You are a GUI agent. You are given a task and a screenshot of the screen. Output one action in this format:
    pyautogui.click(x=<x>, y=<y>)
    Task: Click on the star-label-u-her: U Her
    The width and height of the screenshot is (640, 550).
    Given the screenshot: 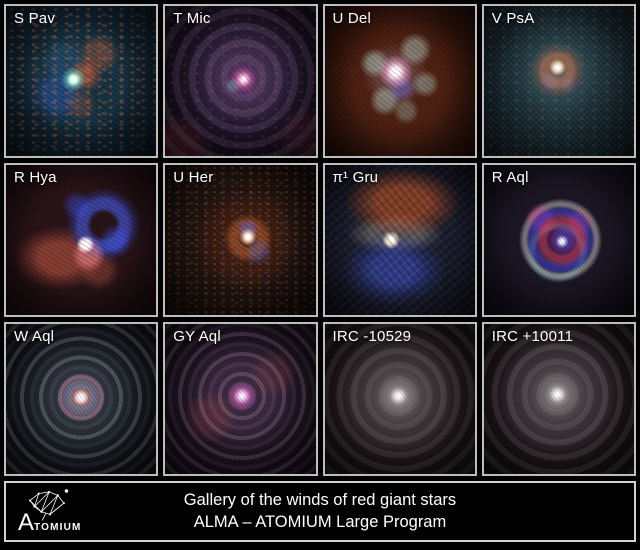 What is the action you would take?
    pyautogui.click(x=193, y=177)
    